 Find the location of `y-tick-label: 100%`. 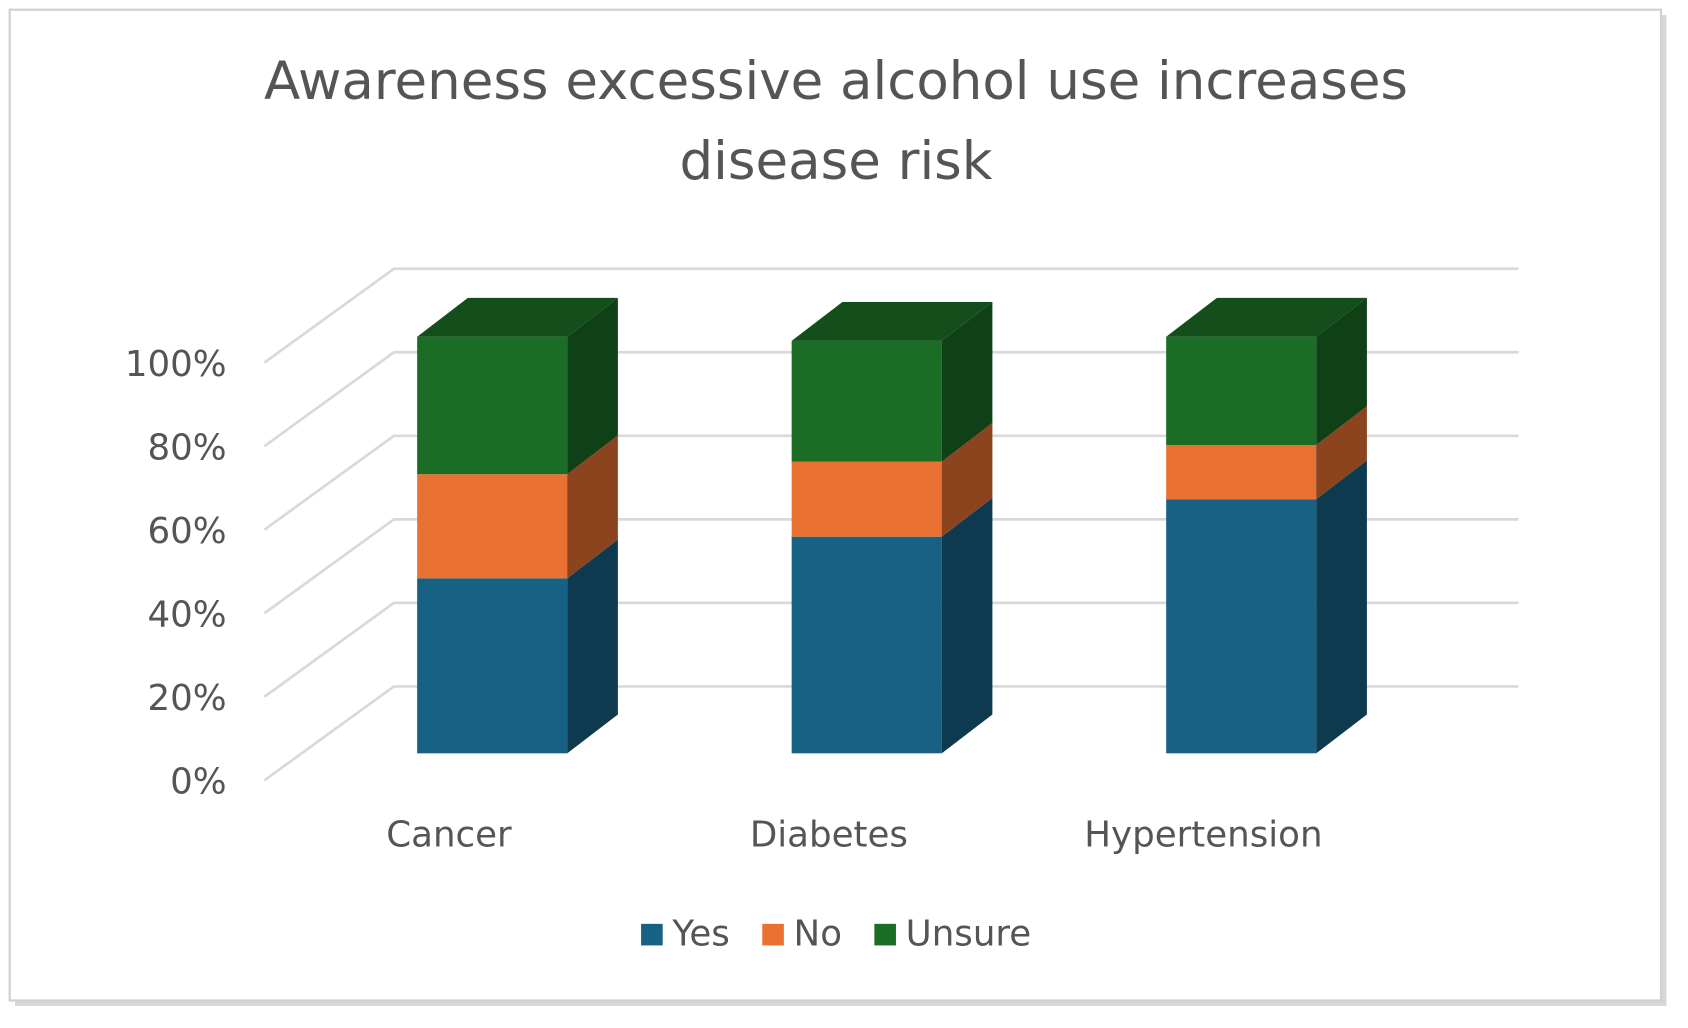

y-tick-label: 100% is located at coordinates (176, 364).